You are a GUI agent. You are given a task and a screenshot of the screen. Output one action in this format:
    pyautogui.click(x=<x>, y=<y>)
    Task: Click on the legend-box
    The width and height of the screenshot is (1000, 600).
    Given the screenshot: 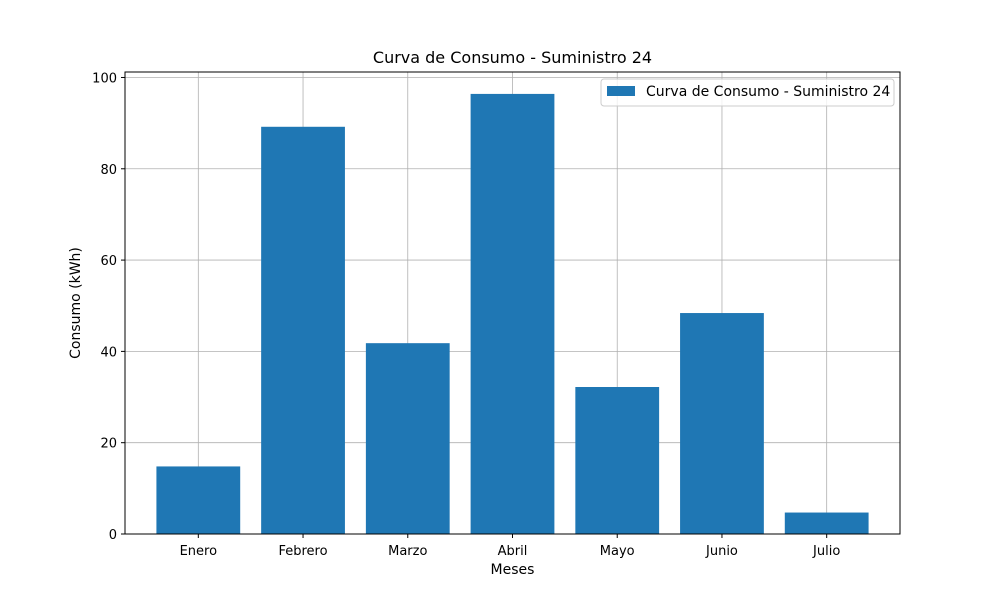 What is the action you would take?
    pyautogui.click(x=747, y=92)
    